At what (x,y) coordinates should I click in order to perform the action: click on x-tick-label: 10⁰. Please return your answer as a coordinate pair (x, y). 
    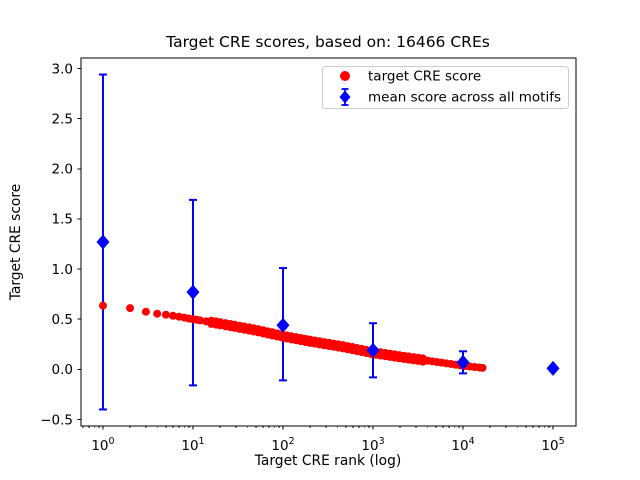
    Looking at the image, I should click on (102, 445).